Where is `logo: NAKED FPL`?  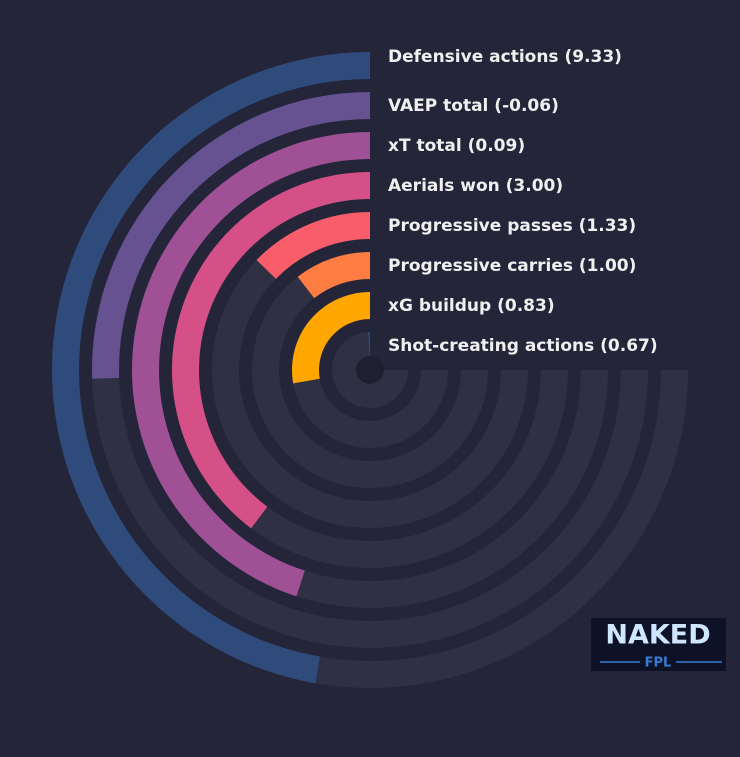
logo: NAKED FPL is located at coordinates (658, 644).